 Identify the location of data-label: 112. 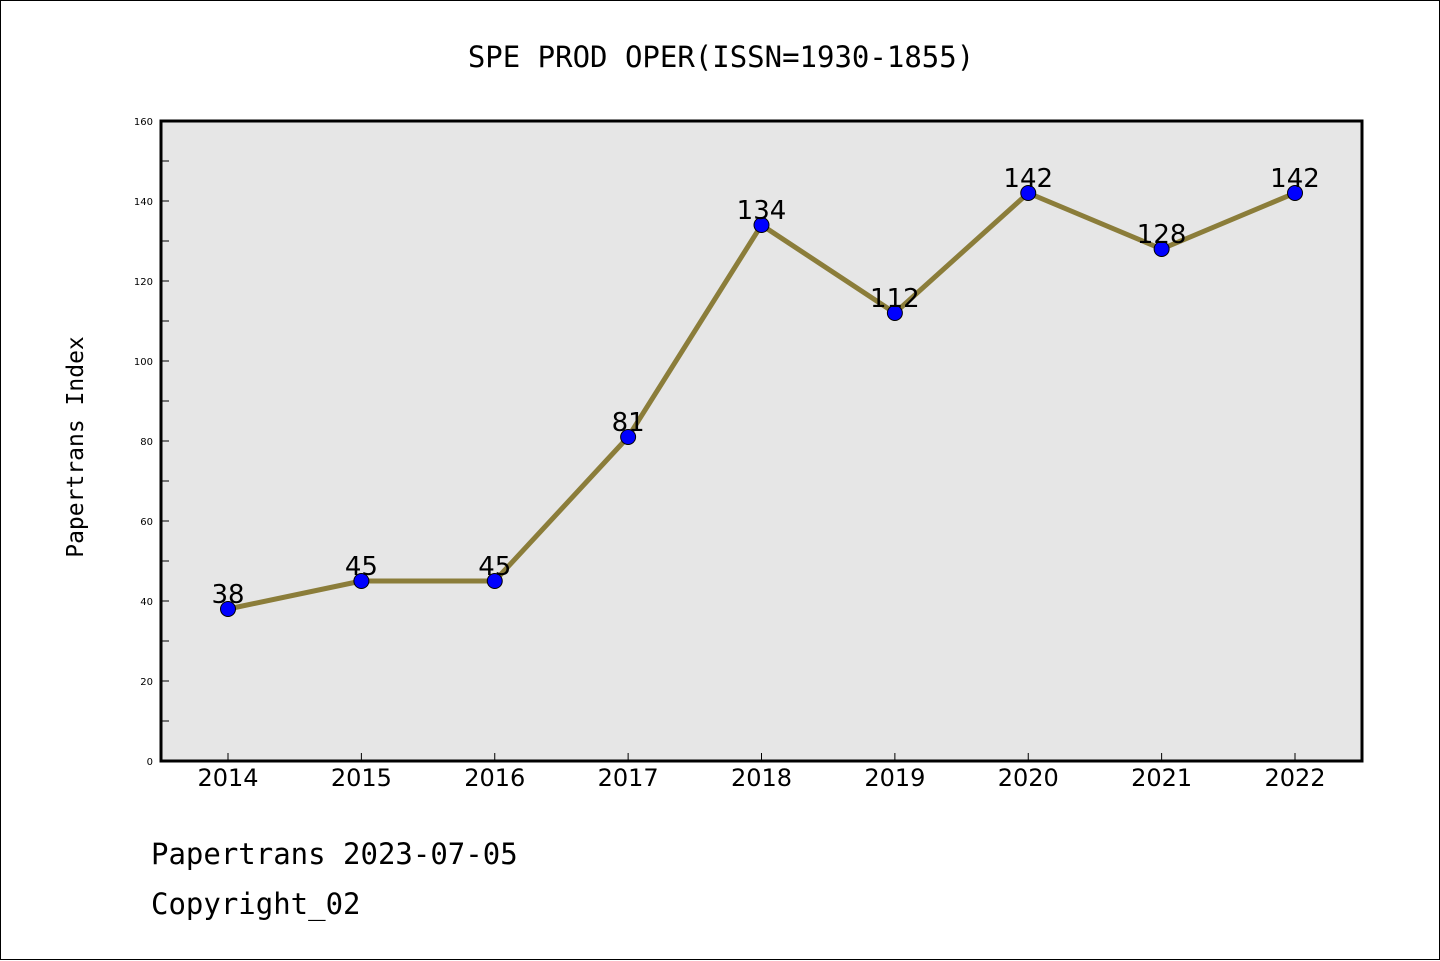
(895, 299).